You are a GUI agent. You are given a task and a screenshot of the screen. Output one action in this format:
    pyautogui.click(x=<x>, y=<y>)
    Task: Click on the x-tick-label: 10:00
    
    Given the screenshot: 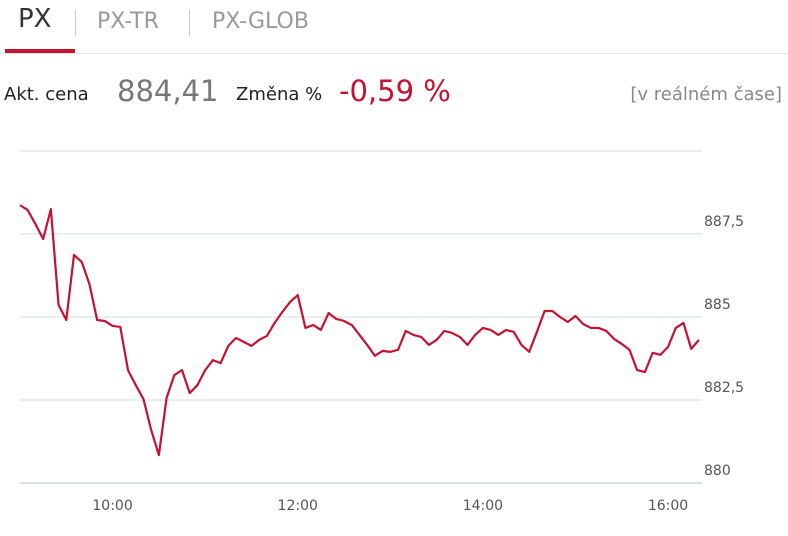 What is the action you would take?
    pyautogui.click(x=112, y=506)
    